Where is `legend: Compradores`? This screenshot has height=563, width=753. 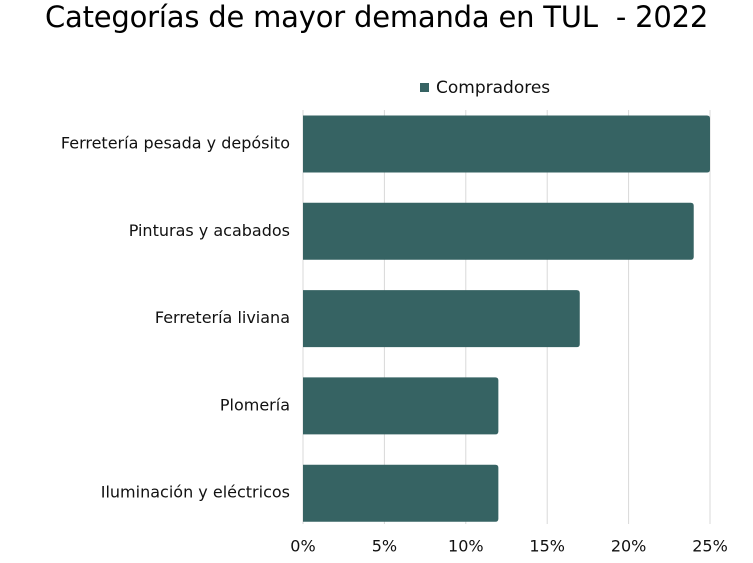
legend: Compradores is located at coordinates (485, 88).